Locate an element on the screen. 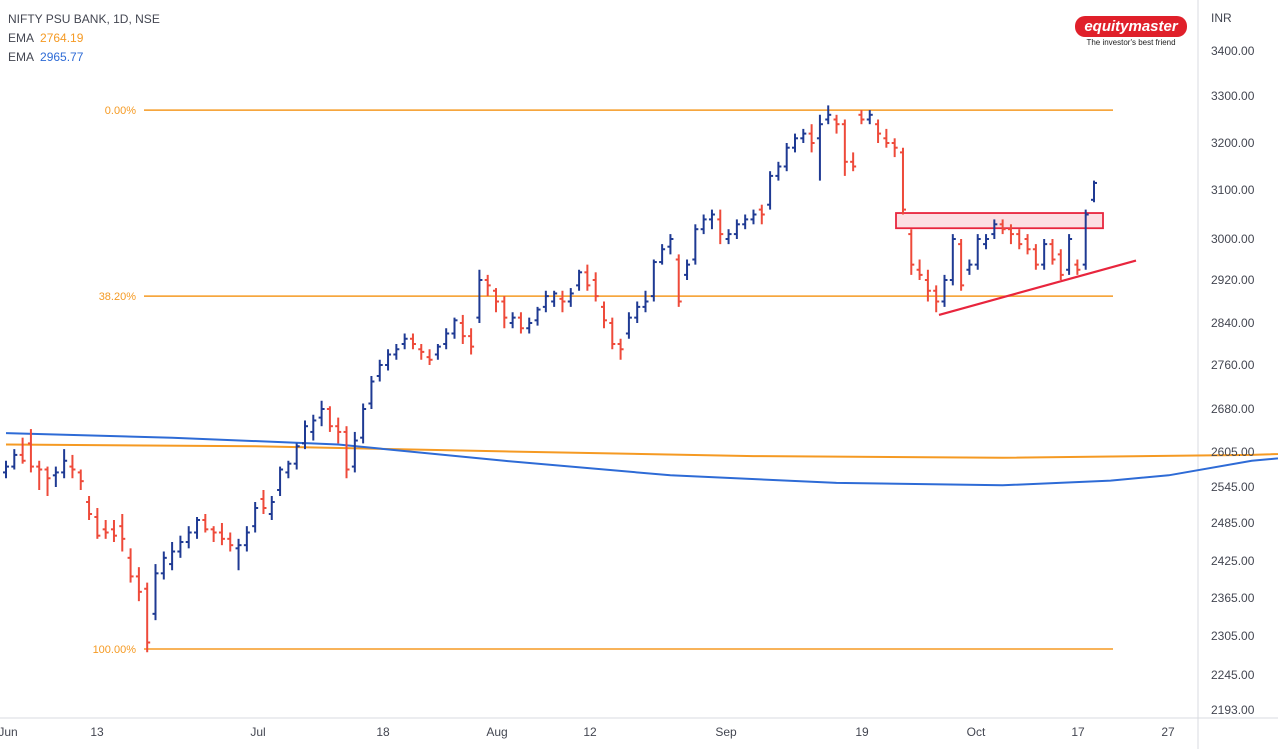 This screenshot has width=1278, height=749. y-tick-label: 2760.00 is located at coordinates (1233, 365).